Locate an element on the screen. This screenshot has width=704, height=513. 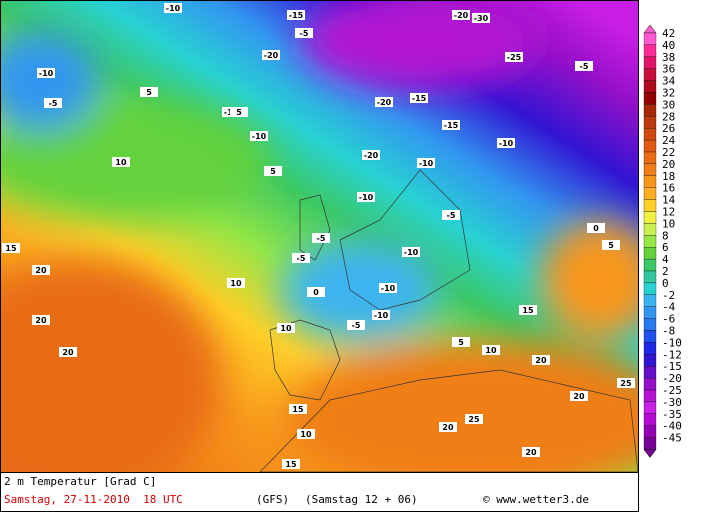
footer-credit: © www.wetter3.de is located at coordinates (536, 499).